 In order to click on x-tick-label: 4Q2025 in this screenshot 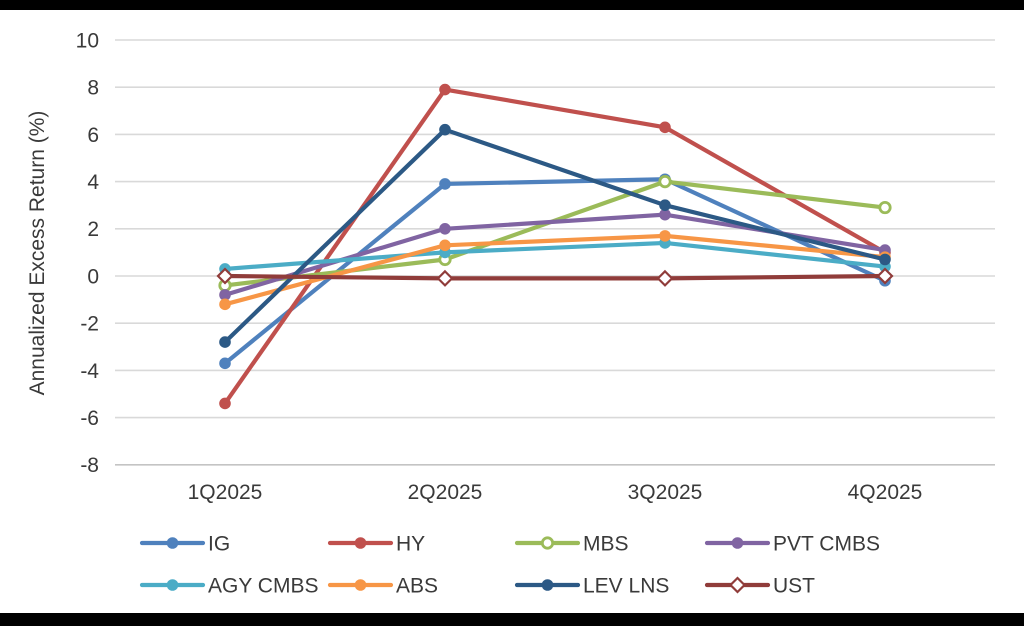, I will do `click(885, 492)`.